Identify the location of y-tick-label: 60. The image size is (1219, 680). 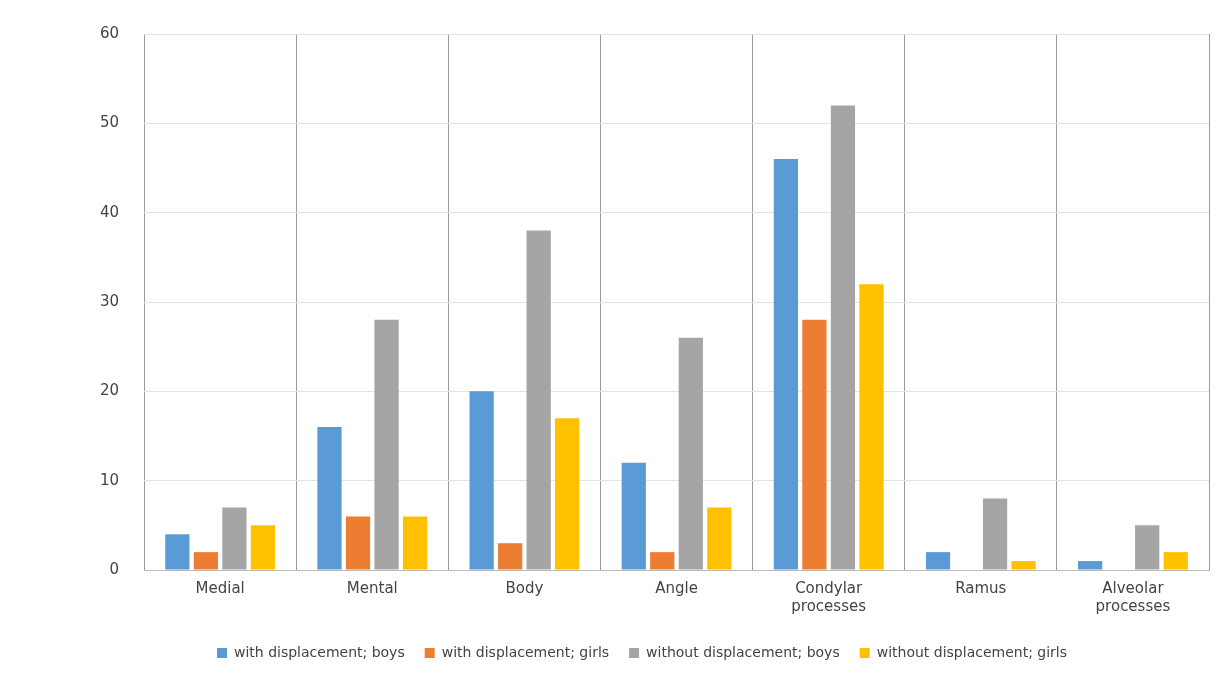
(109, 32).